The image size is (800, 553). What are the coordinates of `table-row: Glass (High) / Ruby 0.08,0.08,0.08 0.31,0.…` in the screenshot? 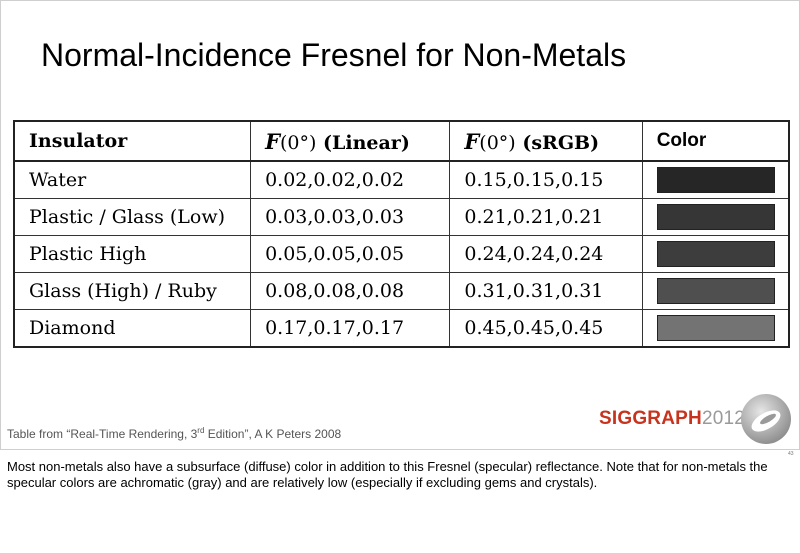 It's located at (401, 291).